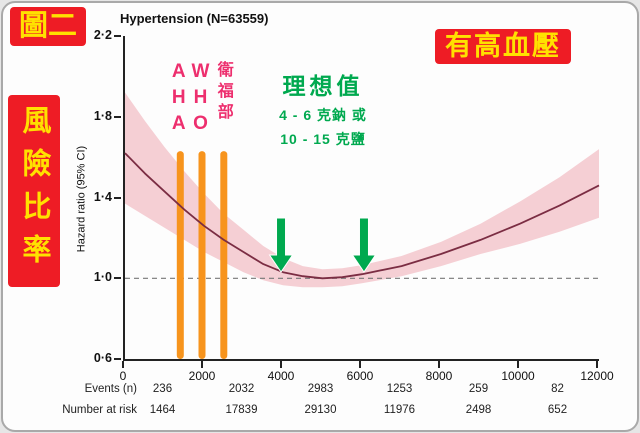 This screenshot has height=433, width=640. What do you see at coordinates (162, 410) in the screenshot?
I see `table-cell-at-risk-0: 1464` at bounding box center [162, 410].